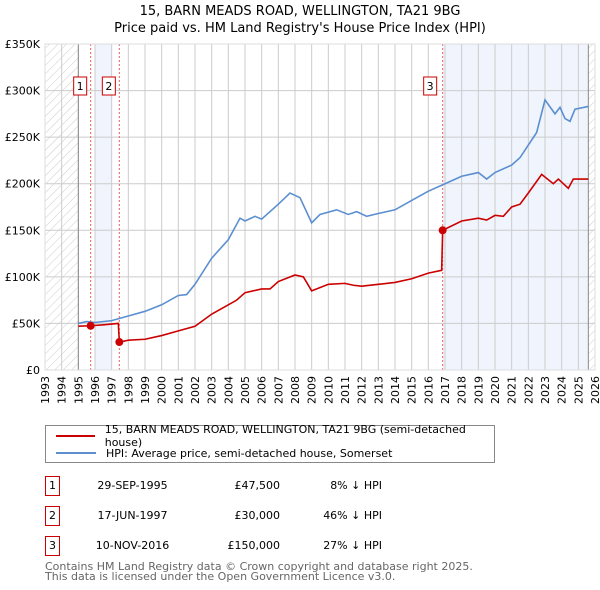 This screenshot has width=600, height=590. I want to click on x-tick-label: 2016, so click(428, 390).